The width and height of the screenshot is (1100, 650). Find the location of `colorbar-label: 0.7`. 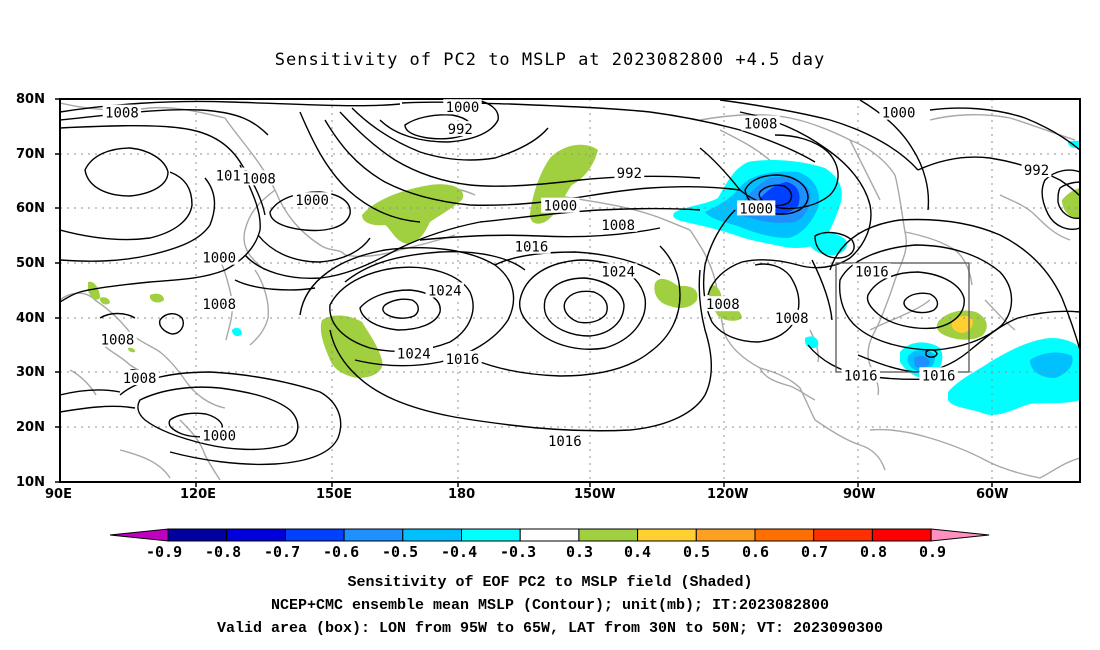

colorbar-label: 0.7 is located at coordinates (815, 552).